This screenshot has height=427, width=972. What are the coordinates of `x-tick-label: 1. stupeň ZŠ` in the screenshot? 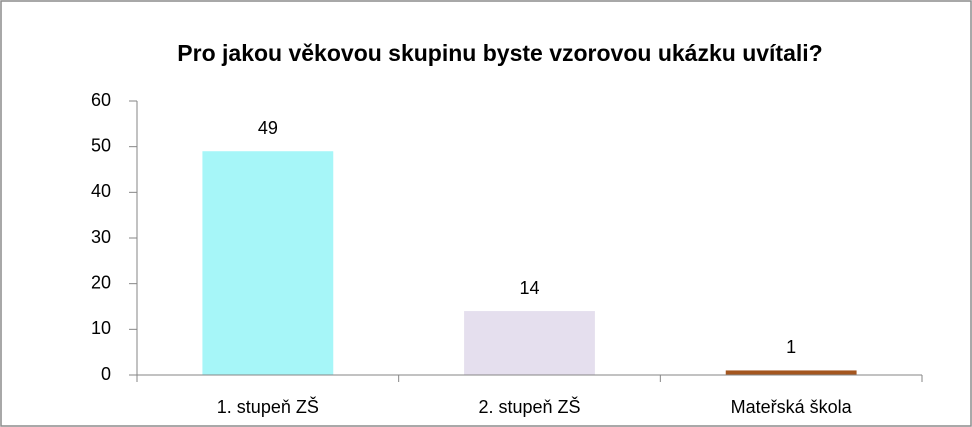 It's located at (268, 406).